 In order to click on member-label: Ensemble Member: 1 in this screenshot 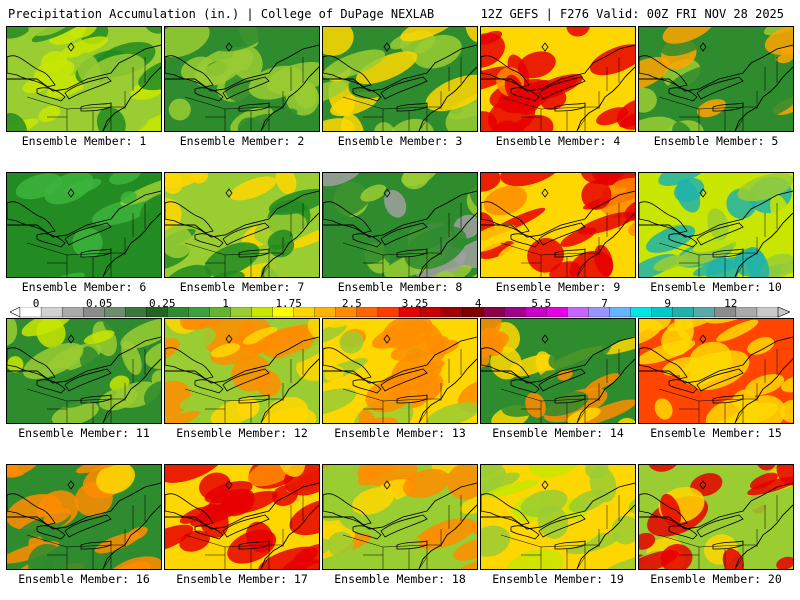, I will do `click(84, 141)`.